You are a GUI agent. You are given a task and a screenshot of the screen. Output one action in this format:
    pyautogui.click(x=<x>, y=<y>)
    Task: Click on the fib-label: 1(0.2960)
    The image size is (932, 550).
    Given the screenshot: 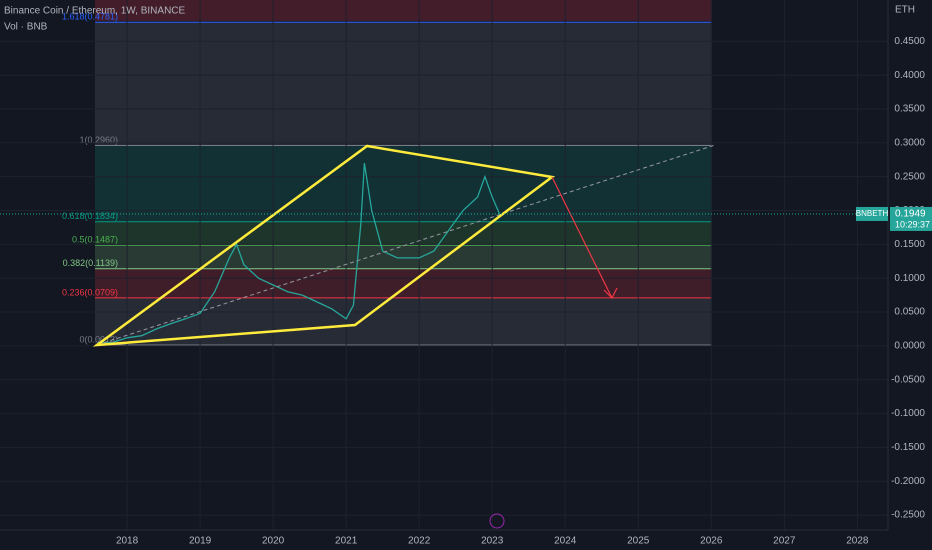 What is the action you would take?
    pyautogui.click(x=98, y=140)
    